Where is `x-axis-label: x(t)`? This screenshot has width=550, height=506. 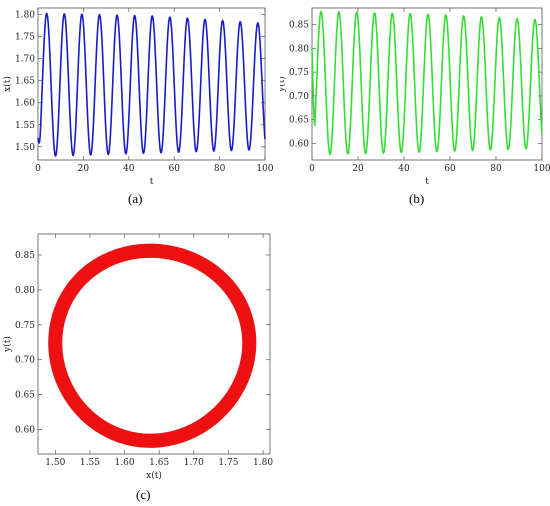 x-axis-label: x(t) is located at coordinates (154, 475).